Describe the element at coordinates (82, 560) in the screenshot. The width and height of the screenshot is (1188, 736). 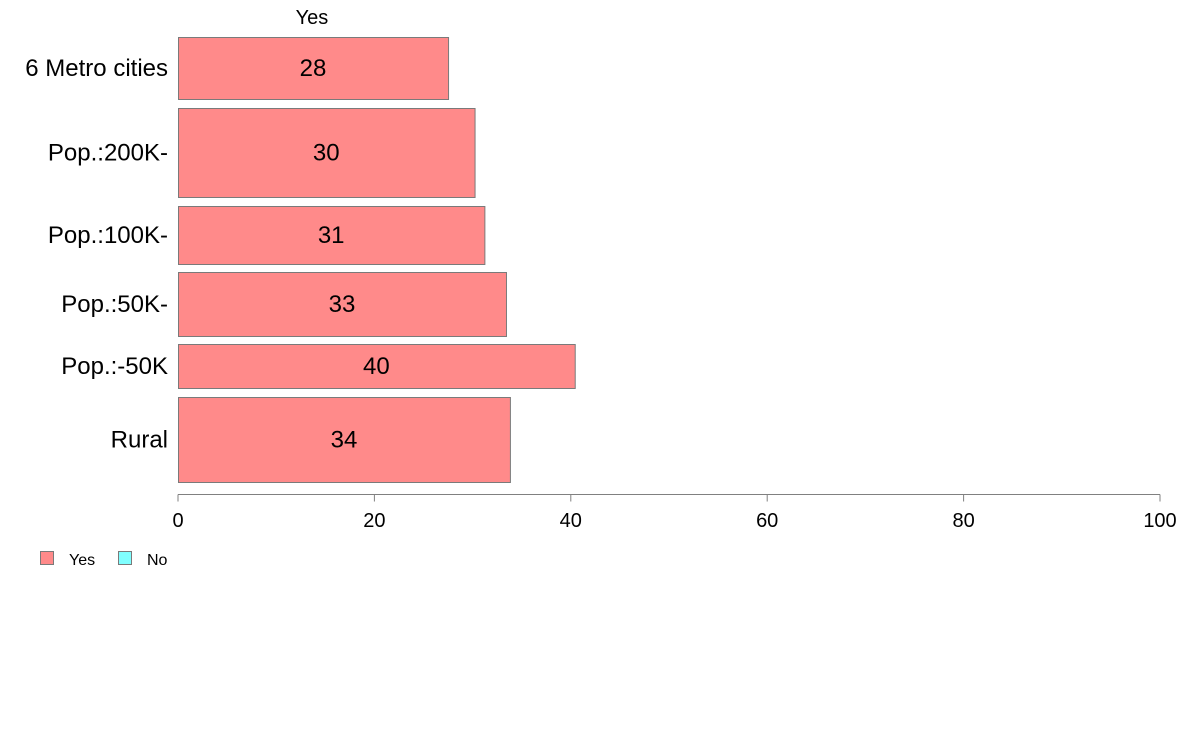
I see `legend-label-yes: Yes` at that location.